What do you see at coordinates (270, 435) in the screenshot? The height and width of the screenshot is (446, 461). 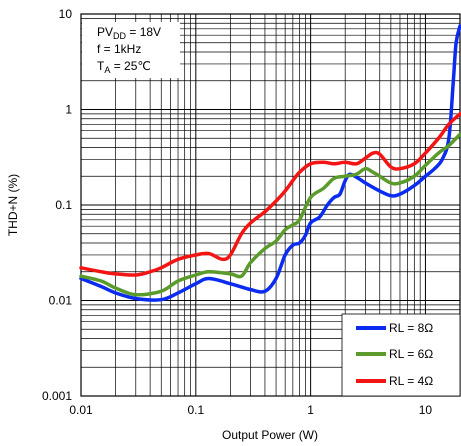 I see `x-axis-title: Output Power (W)` at bounding box center [270, 435].